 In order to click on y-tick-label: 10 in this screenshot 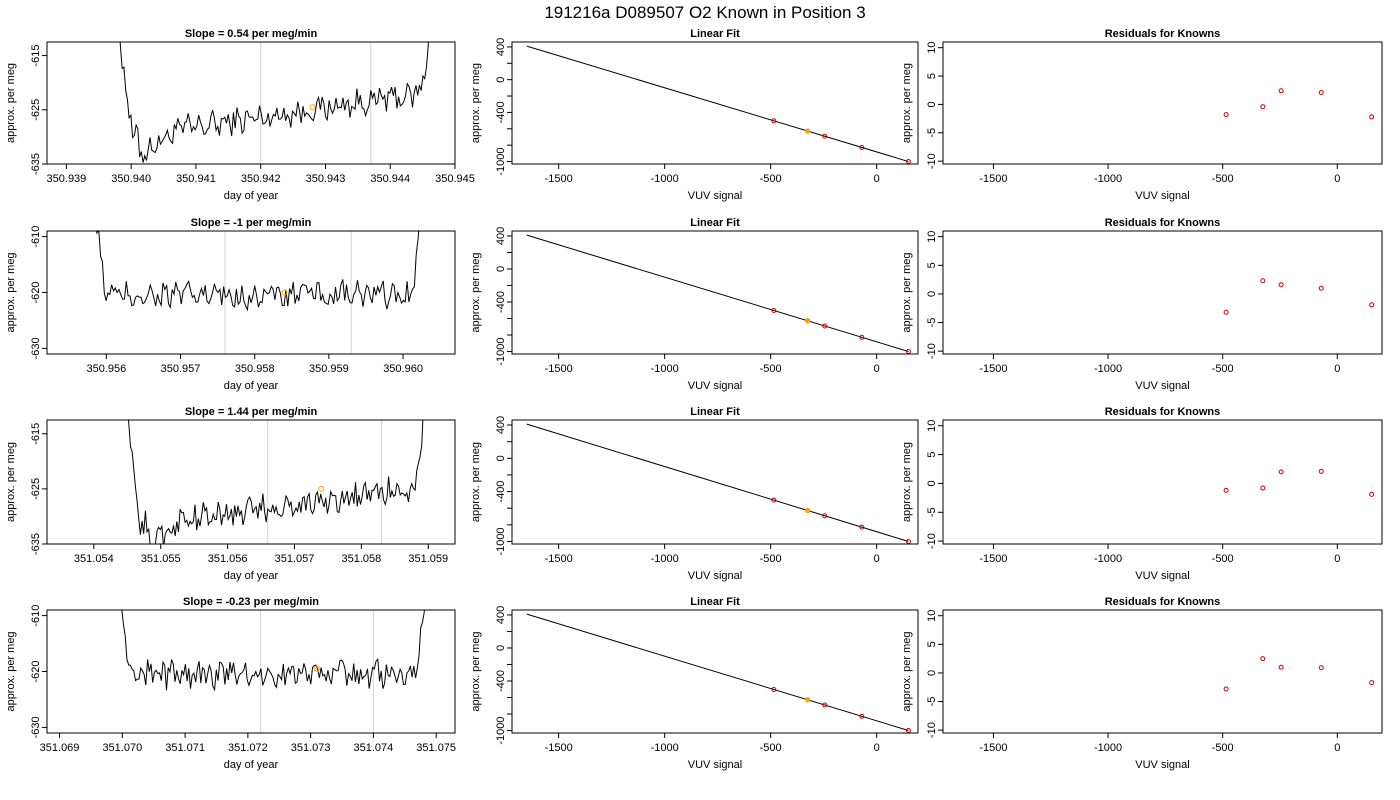, I will do `click(932, 426)`.